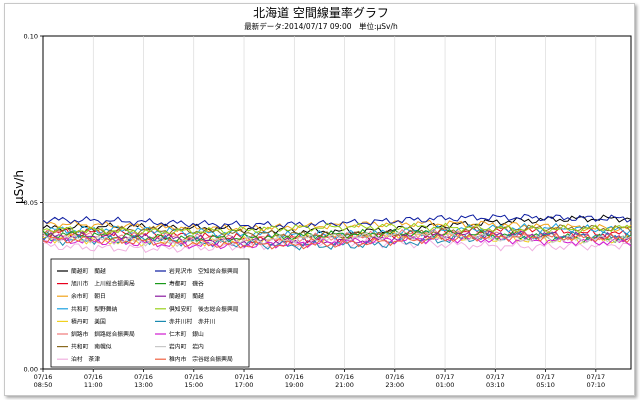 This screenshot has height=400, width=640. I want to click on legend-label: 共和町 梨野舞納, so click(94, 309).